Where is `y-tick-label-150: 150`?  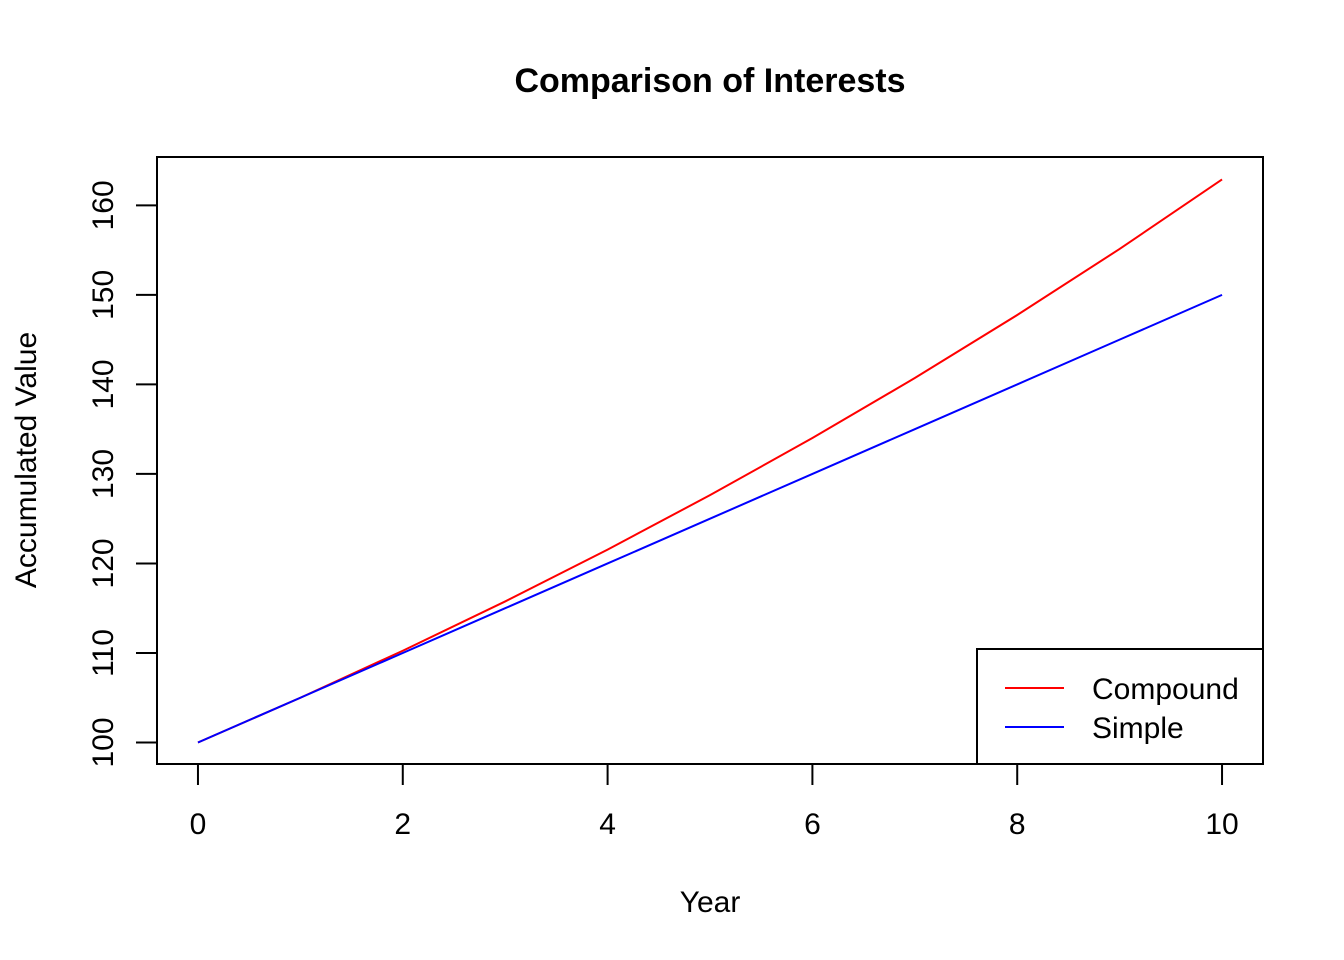
y-tick-label-150: 150 is located at coordinates (103, 295).